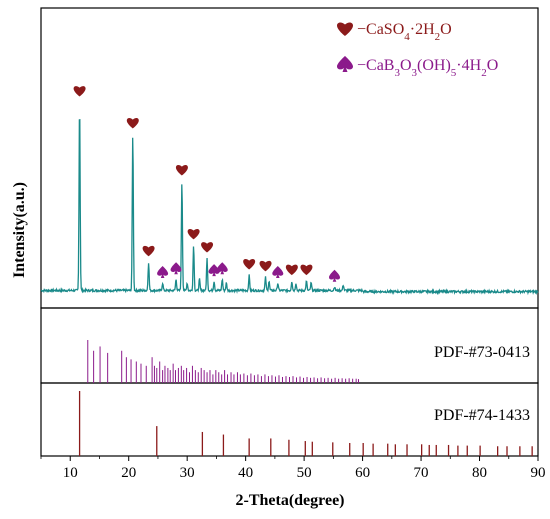  Describe the element at coordinates (304, 473) in the screenshot. I see `x-tick-label-4: 50` at that location.